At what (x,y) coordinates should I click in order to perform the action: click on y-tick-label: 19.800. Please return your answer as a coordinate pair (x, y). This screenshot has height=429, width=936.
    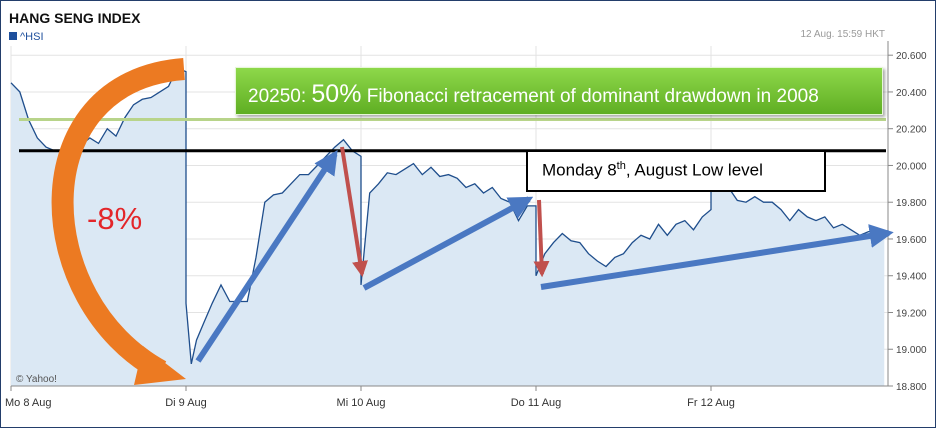
    Looking at the image, I should click on (911, 203).